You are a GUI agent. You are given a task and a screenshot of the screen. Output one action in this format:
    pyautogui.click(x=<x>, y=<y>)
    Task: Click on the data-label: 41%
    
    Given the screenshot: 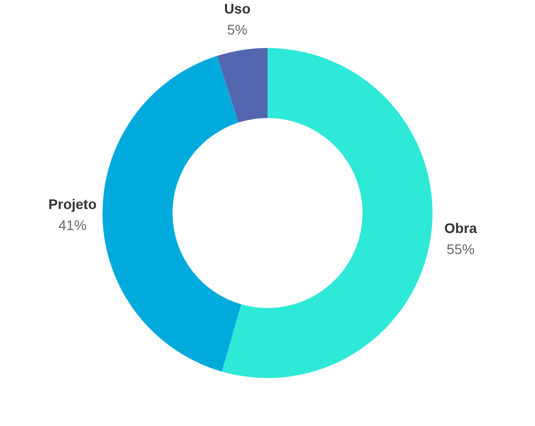 What is the action you would take?
    pyautogui.click(x=72, y=225)
    